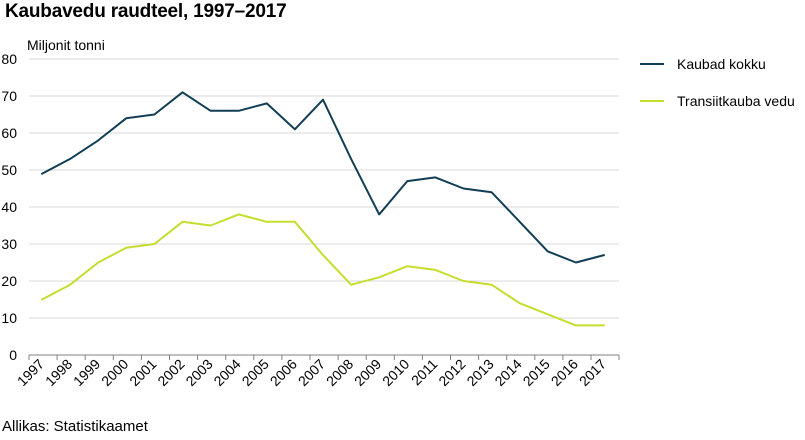 The width and height of the screenshot is (805, 440). I want to click on legend-label-1: Kaubad kokku, so click(721, 64).